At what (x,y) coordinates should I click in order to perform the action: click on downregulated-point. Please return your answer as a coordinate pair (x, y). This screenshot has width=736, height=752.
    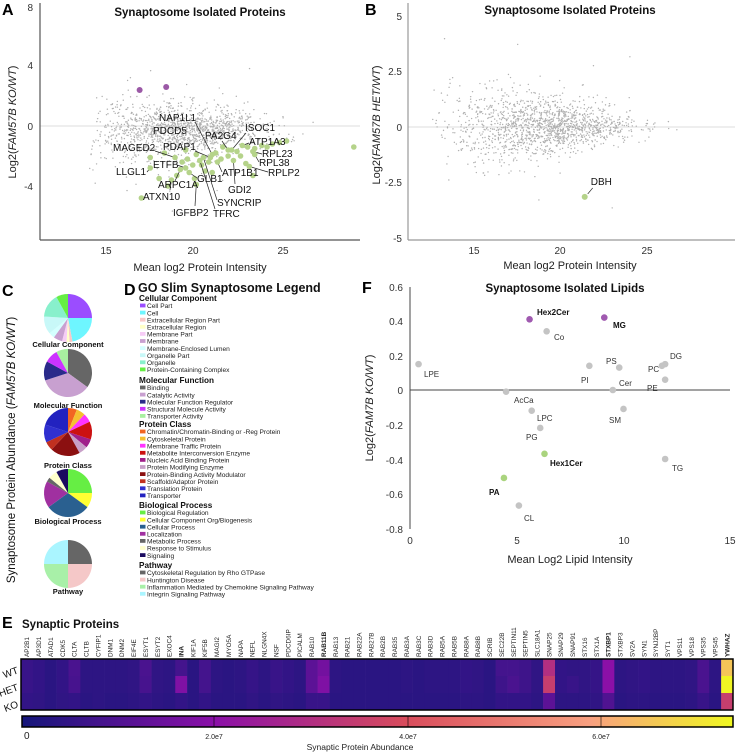
    Looking at the image, I should click on (182, 162).